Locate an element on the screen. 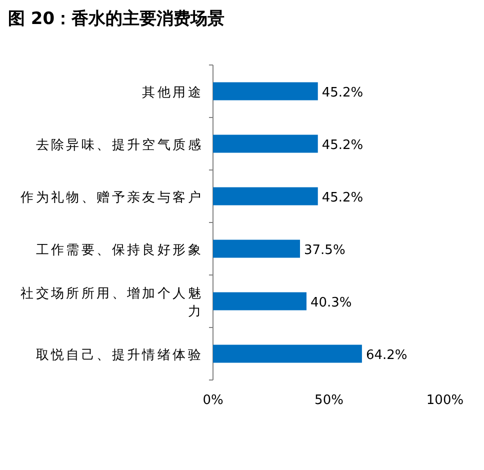 The width and height of the screenshot is (484, 470). x-tick-label: 0% is located at coordinates (213, 400).